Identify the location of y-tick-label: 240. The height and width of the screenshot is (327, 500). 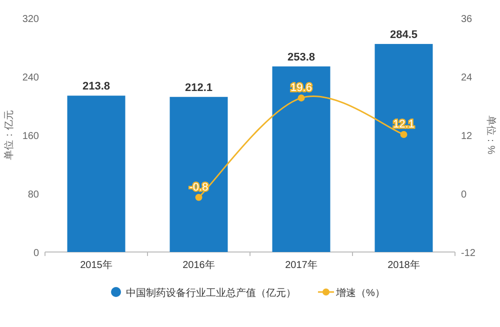
(31, 78).